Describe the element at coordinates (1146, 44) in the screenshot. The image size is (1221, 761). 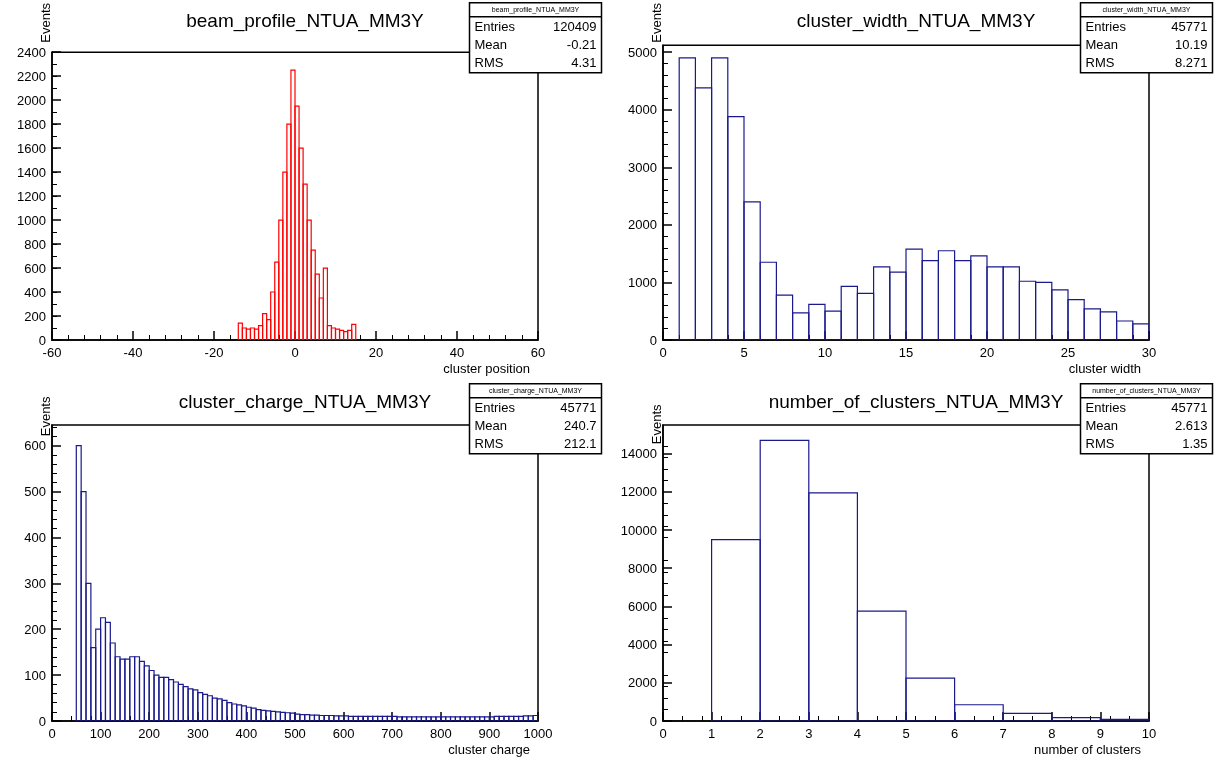
I see `text: Mean 10.19` at that location.